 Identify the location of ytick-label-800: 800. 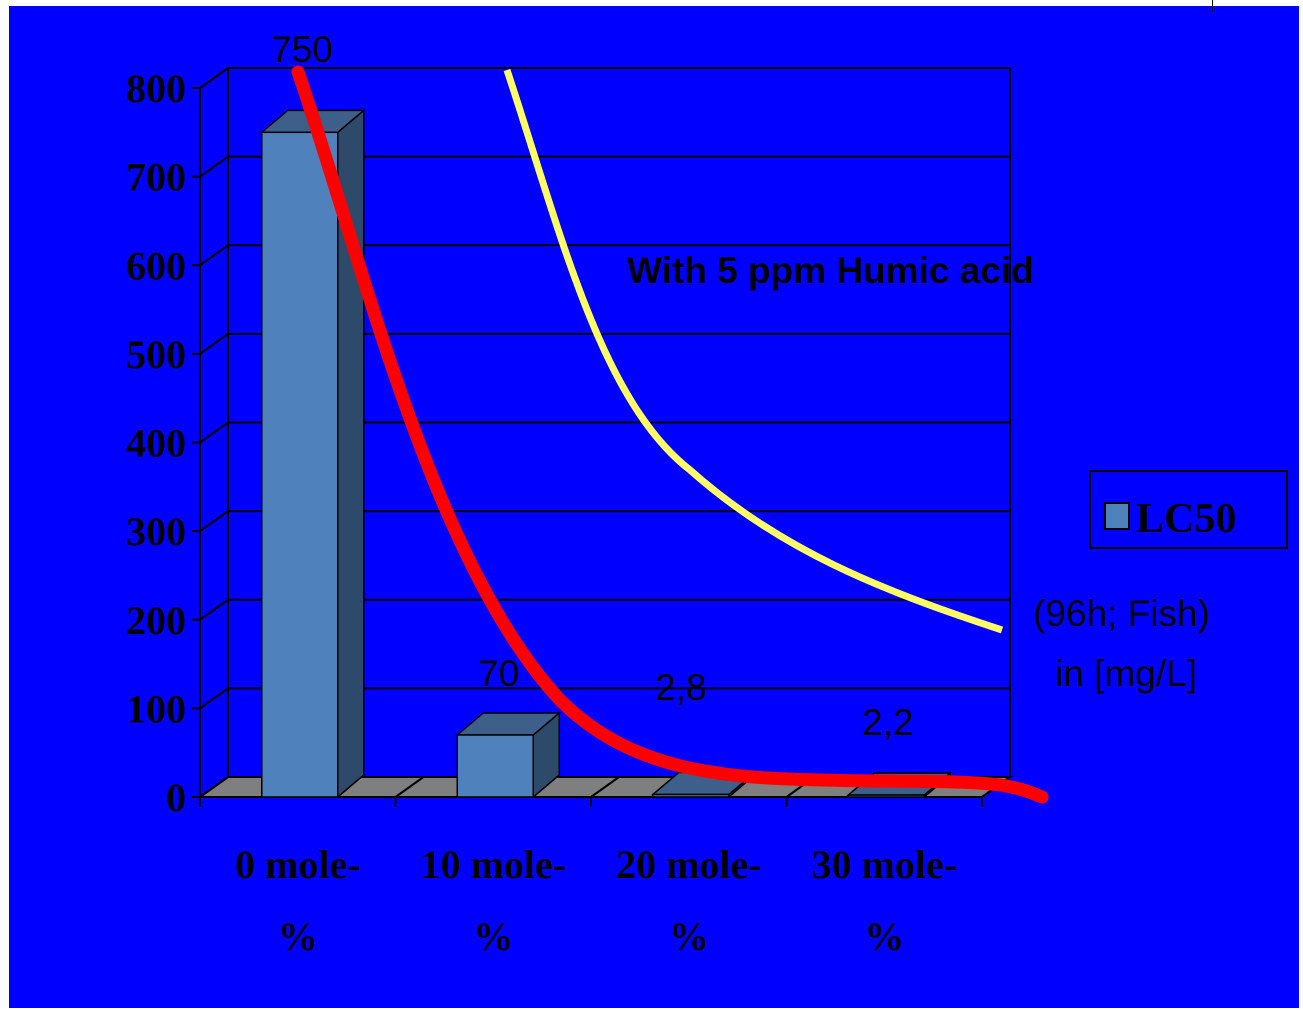
(156, 88).